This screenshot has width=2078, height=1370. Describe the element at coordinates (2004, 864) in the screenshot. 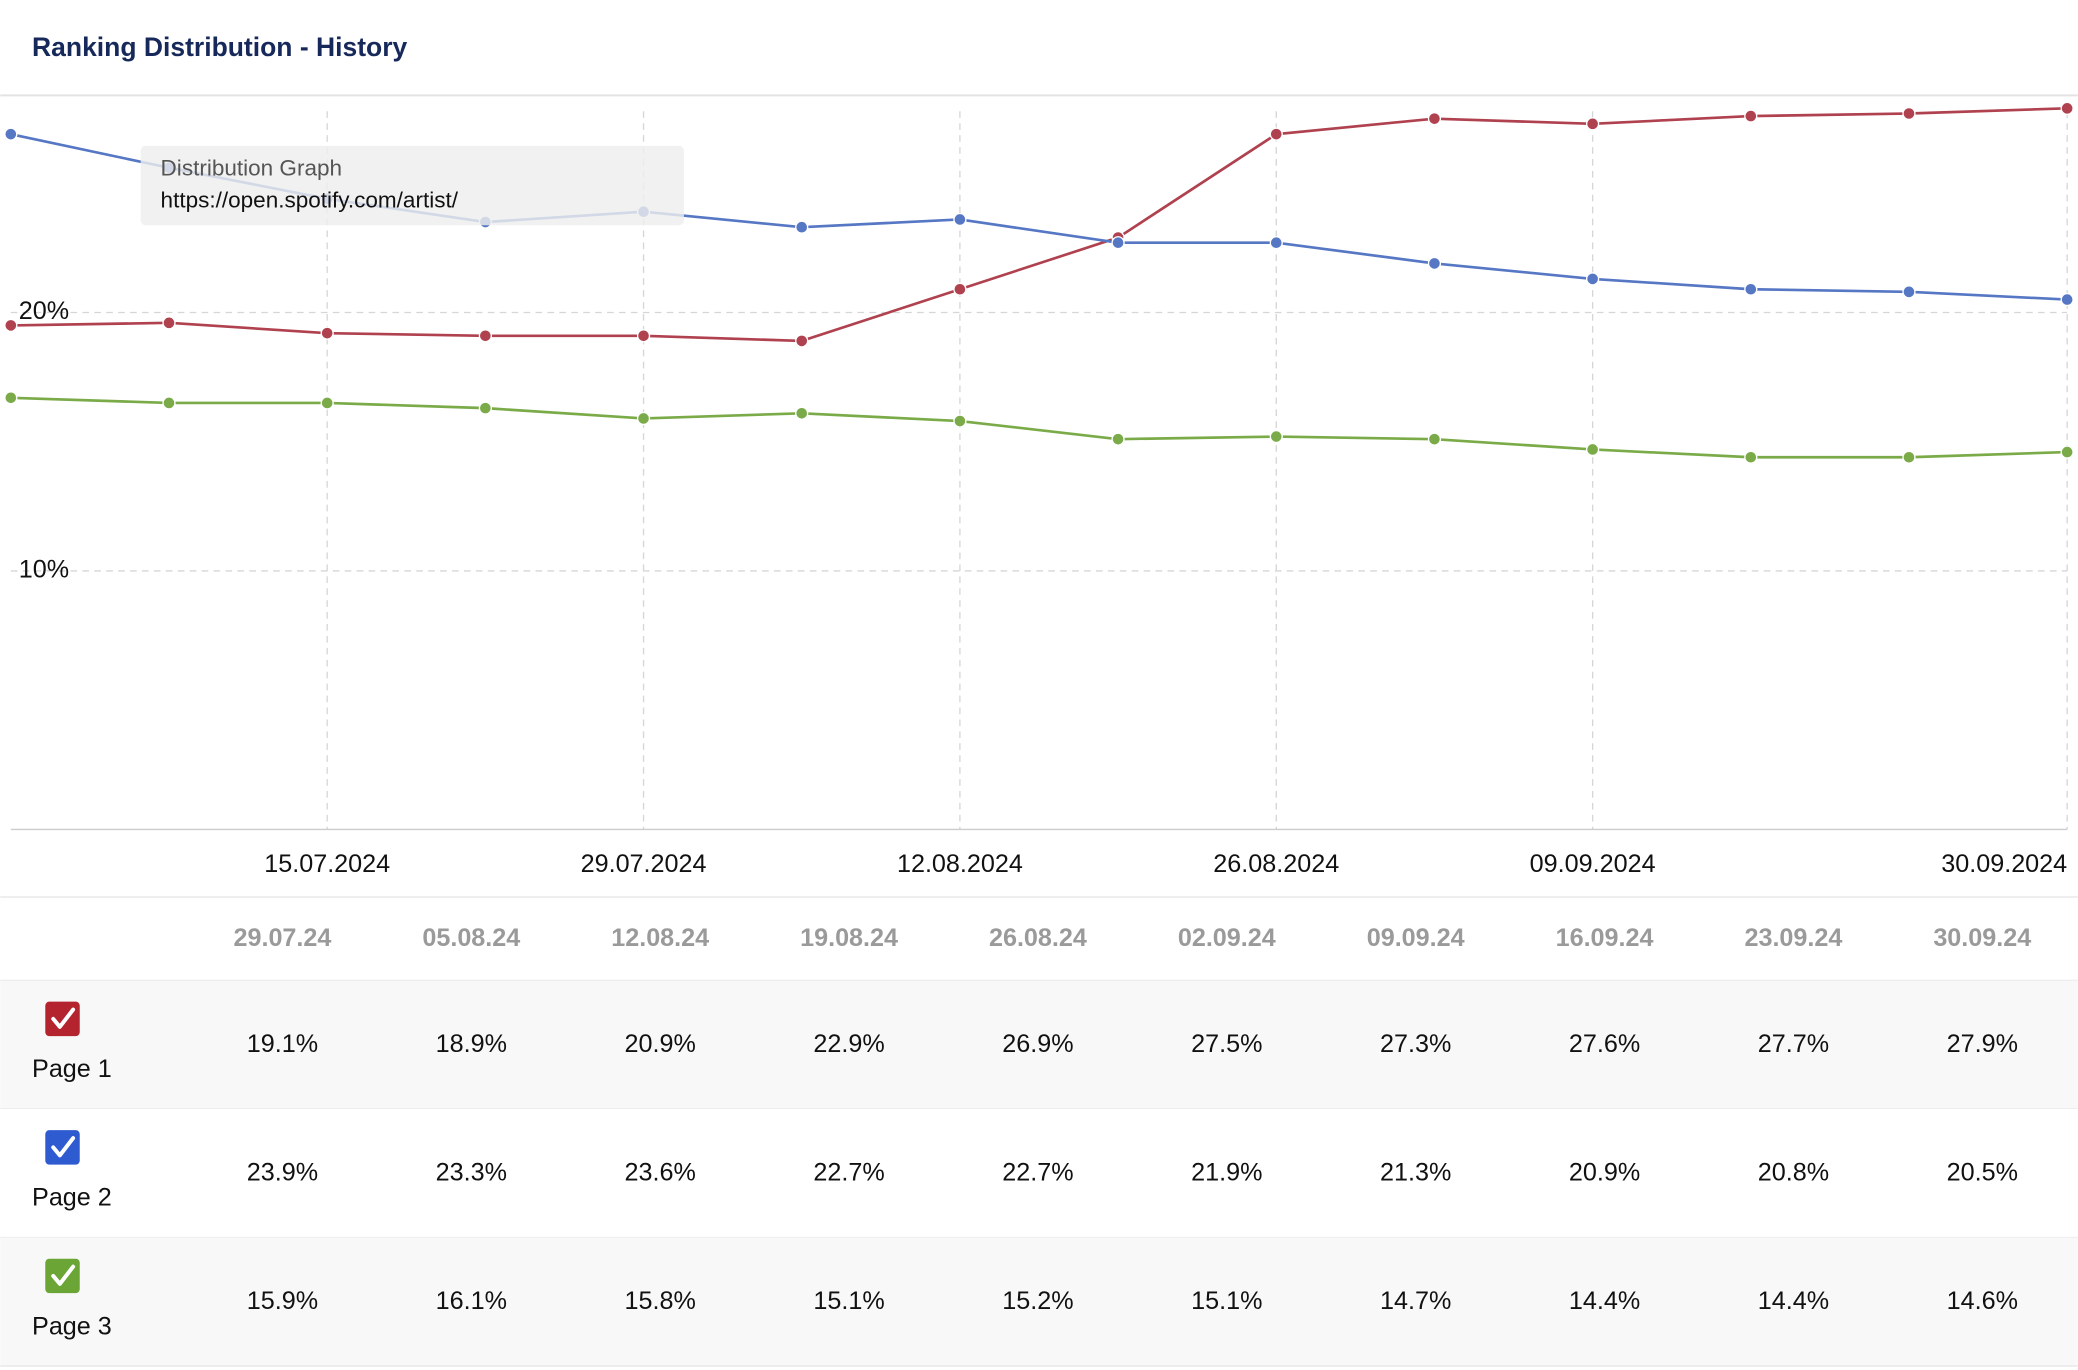

I see `x-tick-label: 30.09.2024` at that location.